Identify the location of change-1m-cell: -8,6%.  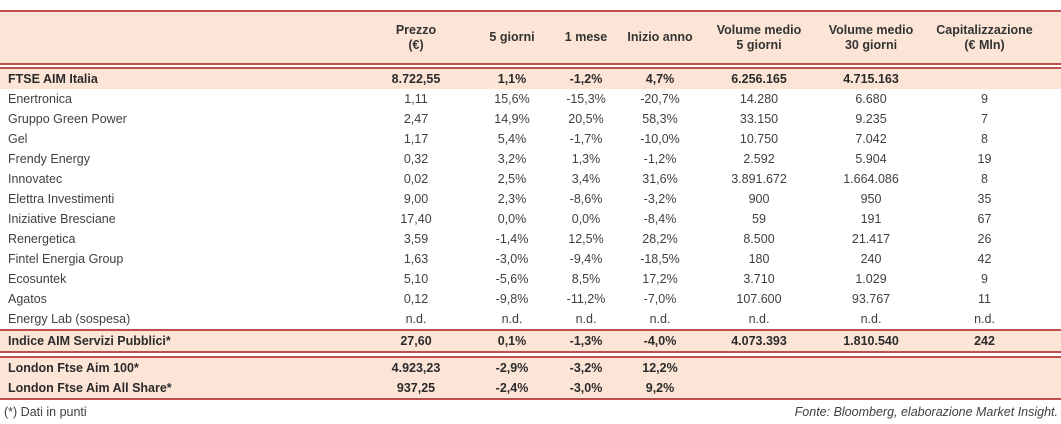
(586, 199).